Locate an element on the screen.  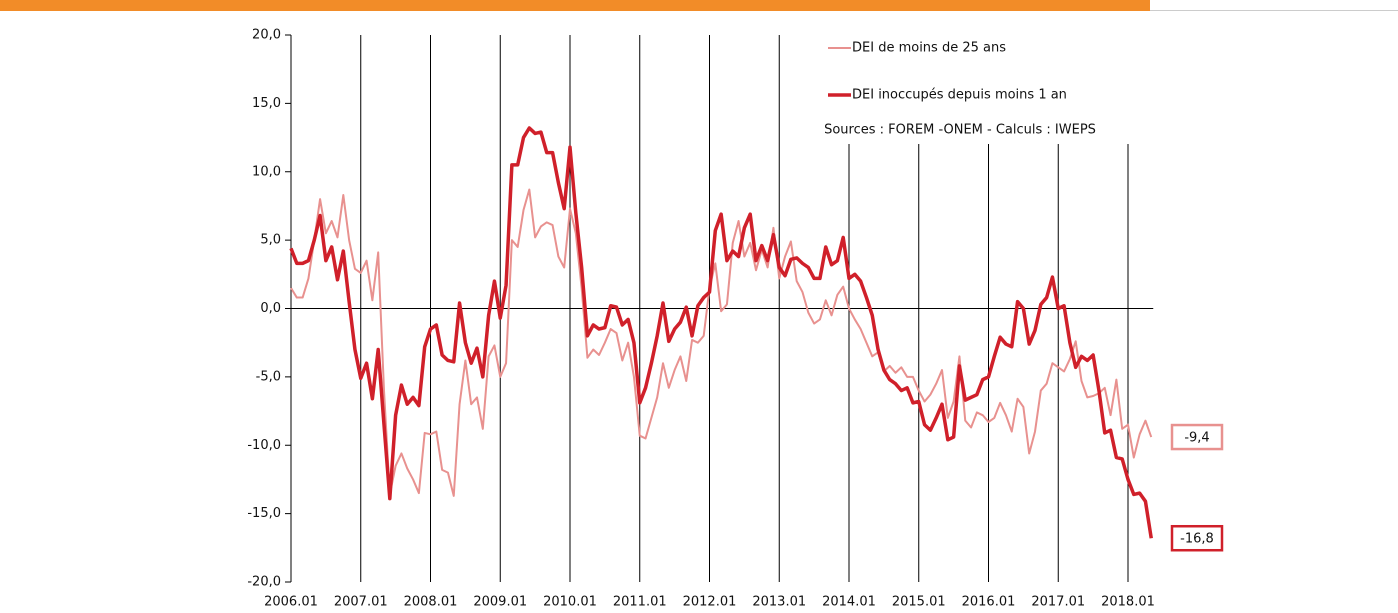
x-tick-label: 2017.01 is located at coordinates (1058, 602).